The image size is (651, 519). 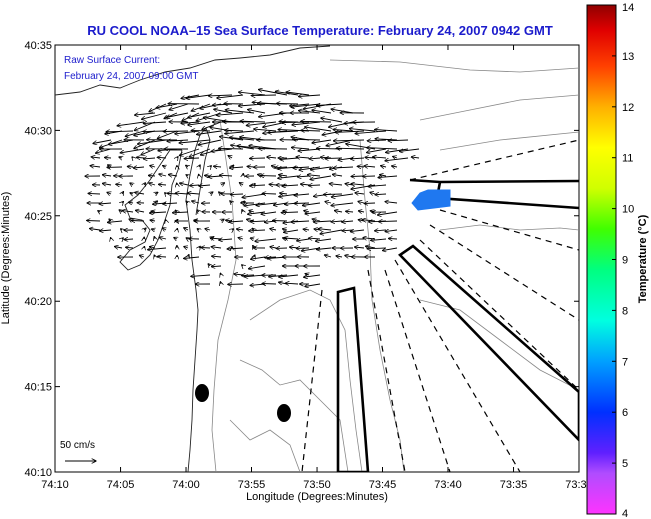 What do you see at coordinates (625, 311) in the screenshot?
I see `colorbar-tick-label: 8` at bounding box center [625, 311].